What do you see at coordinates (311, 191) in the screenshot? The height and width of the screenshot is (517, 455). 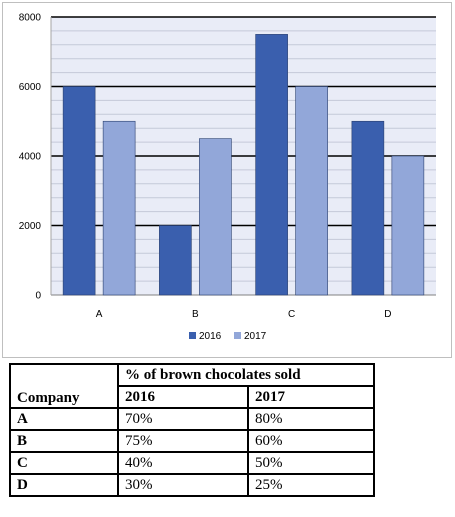 I see `bar-2017-C` at bounding box center [311, 191].